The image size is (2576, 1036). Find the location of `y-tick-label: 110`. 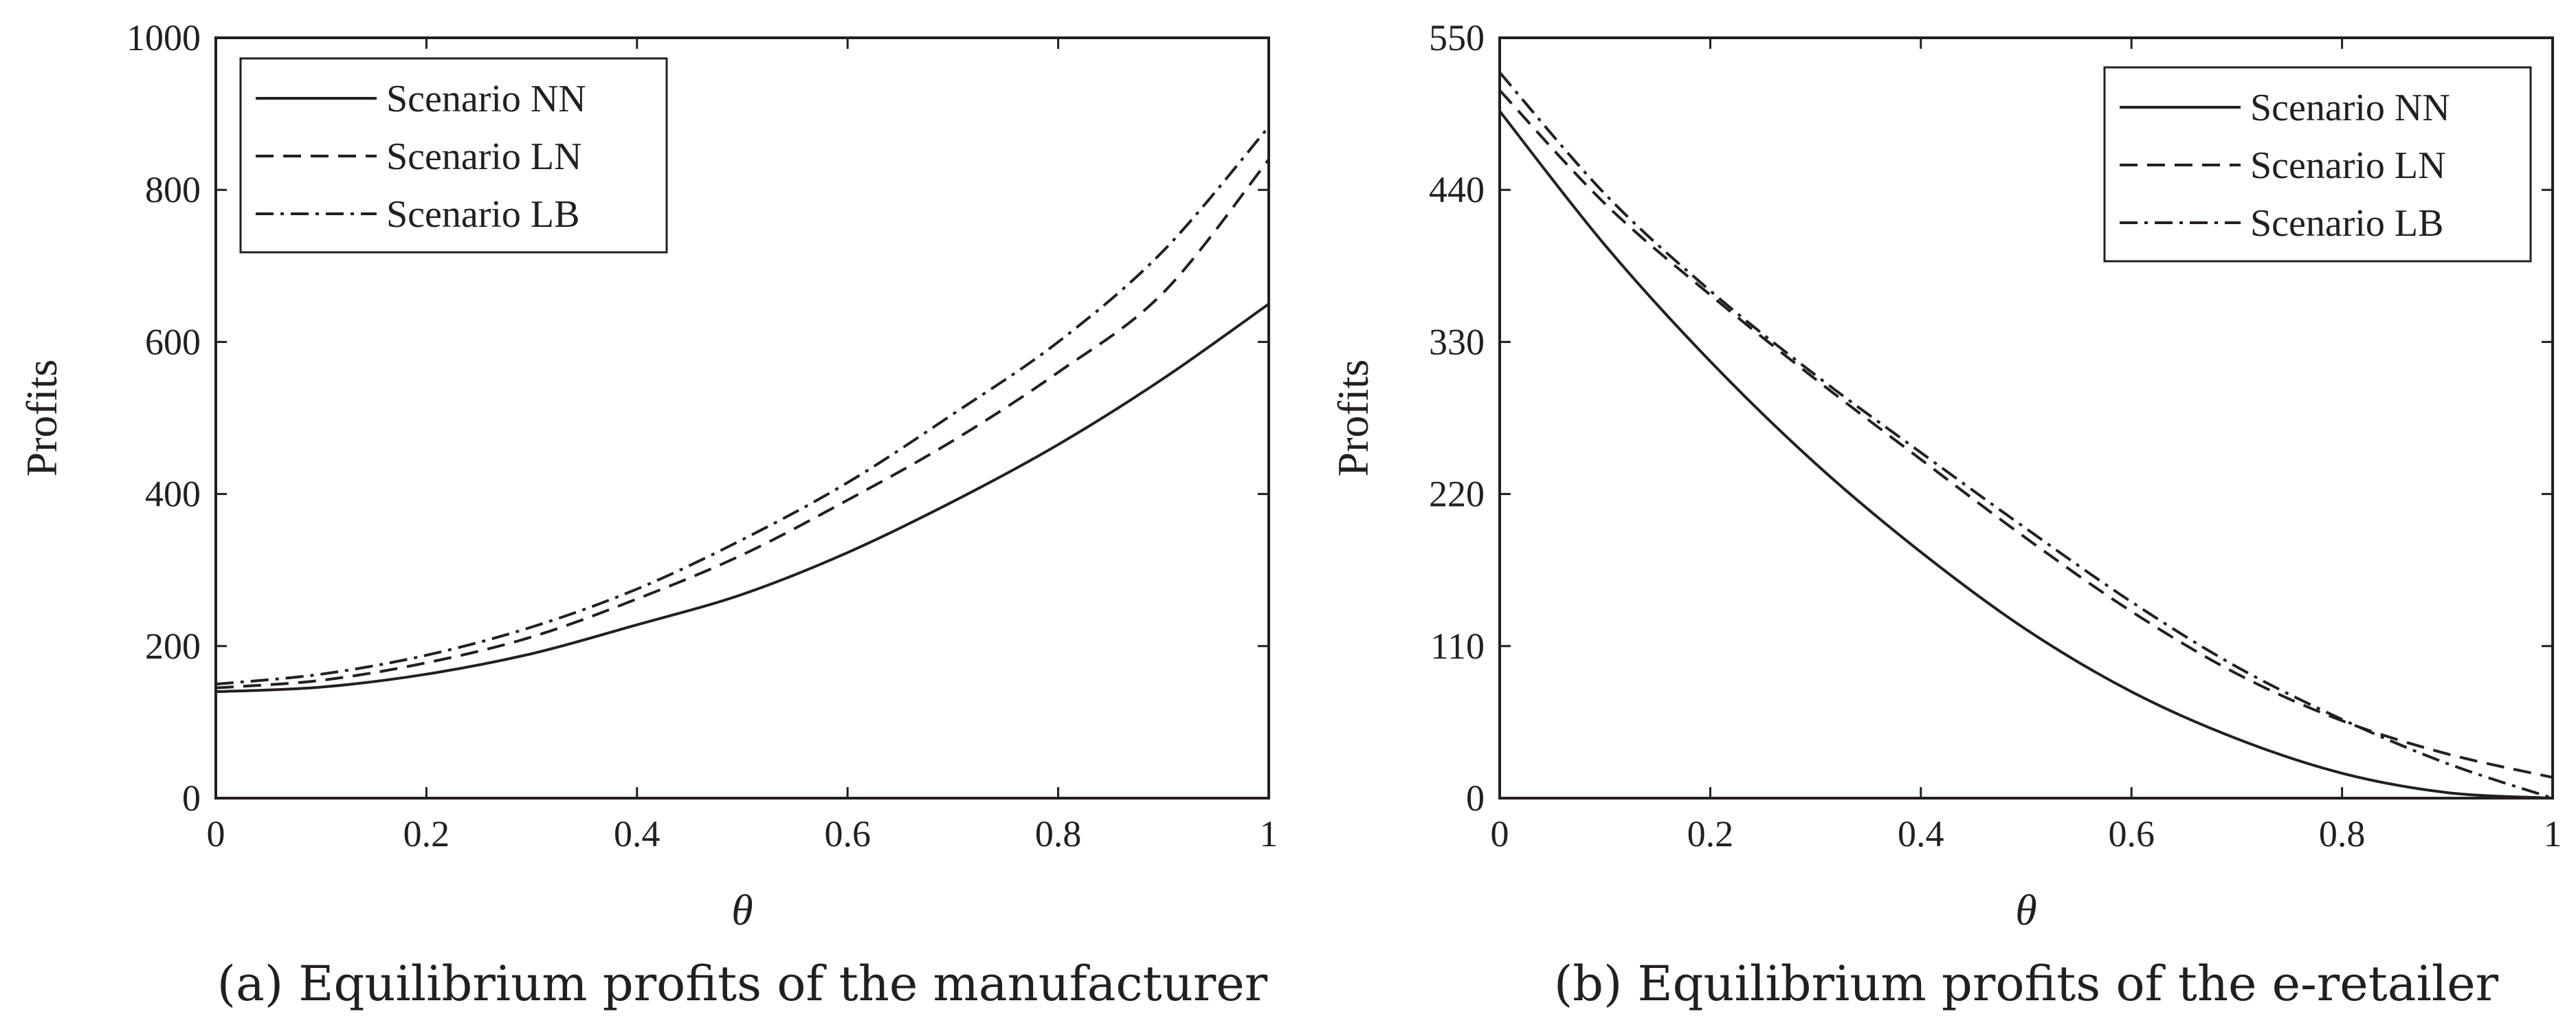

y-tick-label: 110 is located at coordinates (1457, 646).